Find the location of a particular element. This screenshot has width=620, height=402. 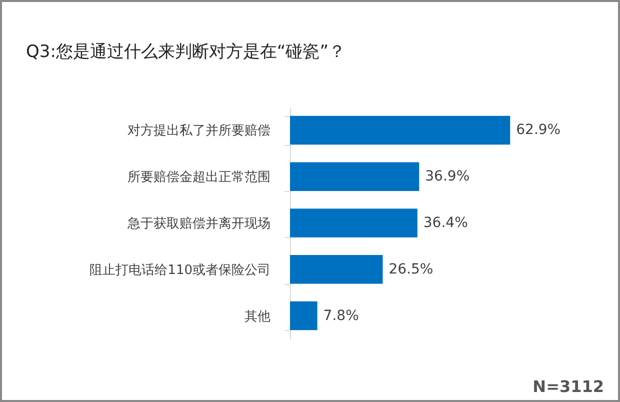

y-tick-label: 急于获取赔偿并离开现场 is located at coordinates (198, 224).